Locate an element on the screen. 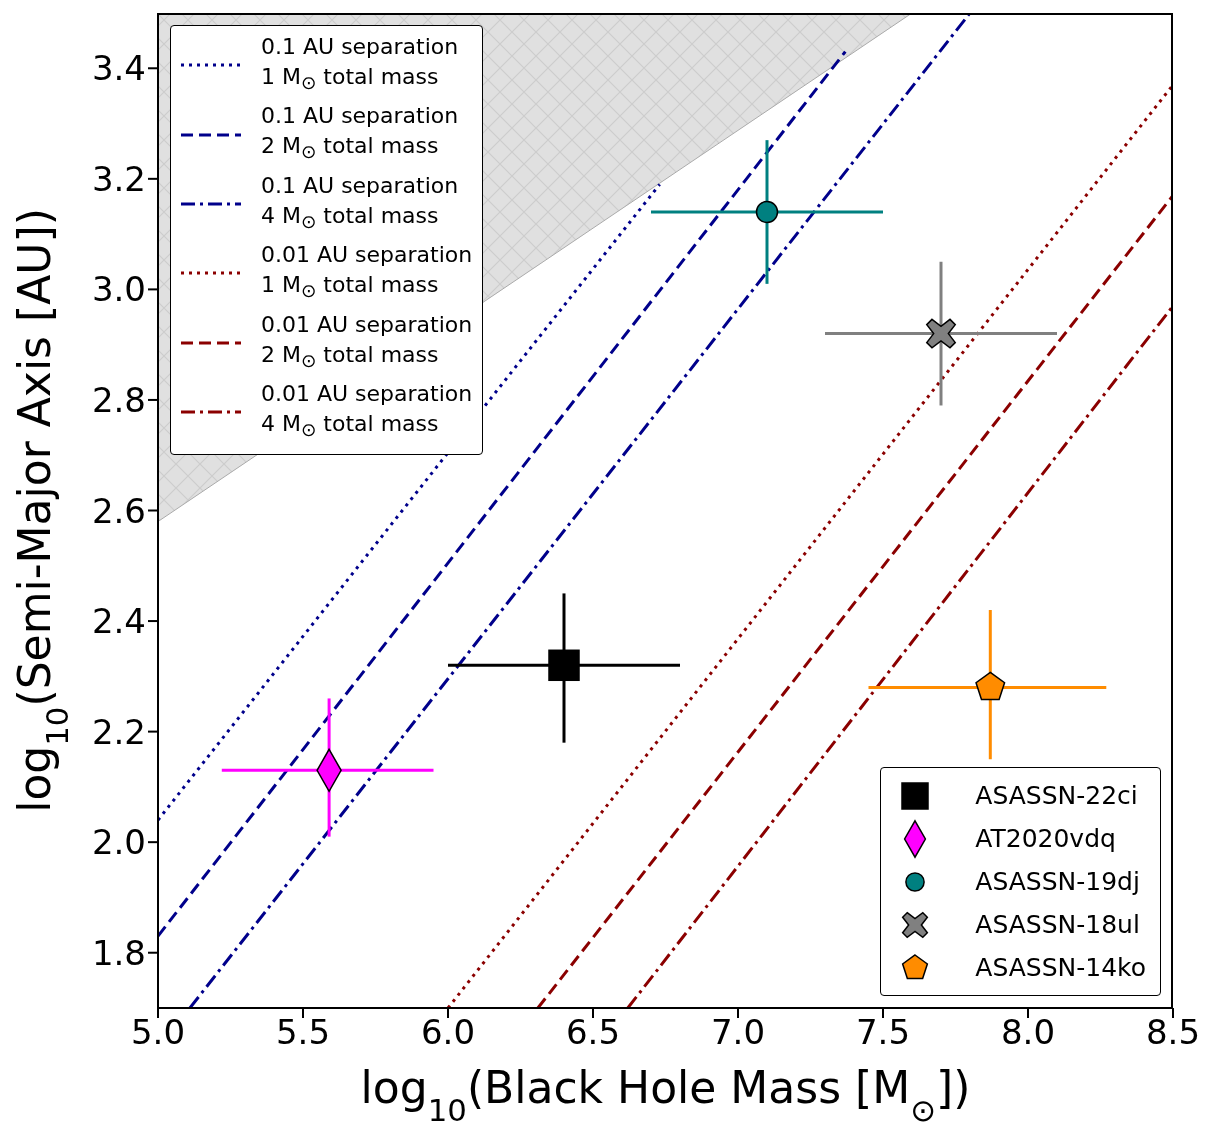 This screenshot has height=1126, width=1215. legend-label: ASASSN-18ul is located at coordinates (1057, 924).